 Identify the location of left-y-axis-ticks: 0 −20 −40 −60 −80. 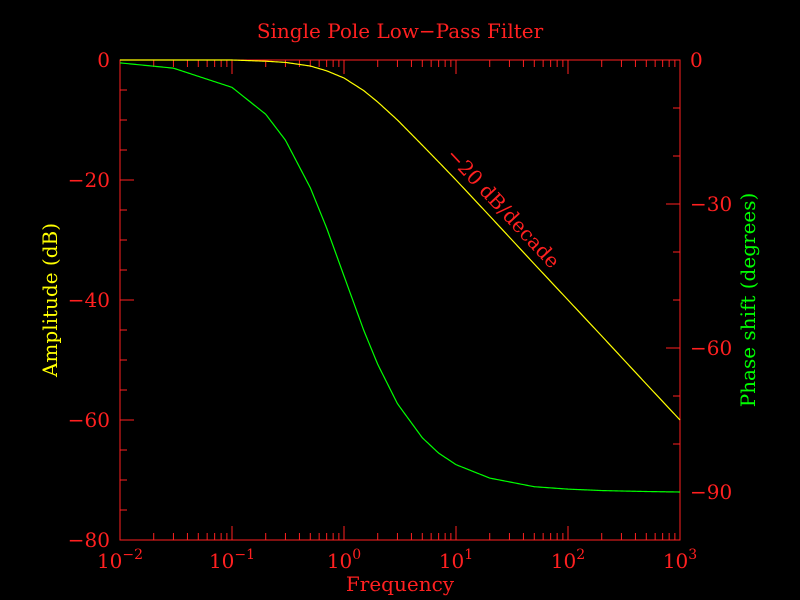
(101, 300).